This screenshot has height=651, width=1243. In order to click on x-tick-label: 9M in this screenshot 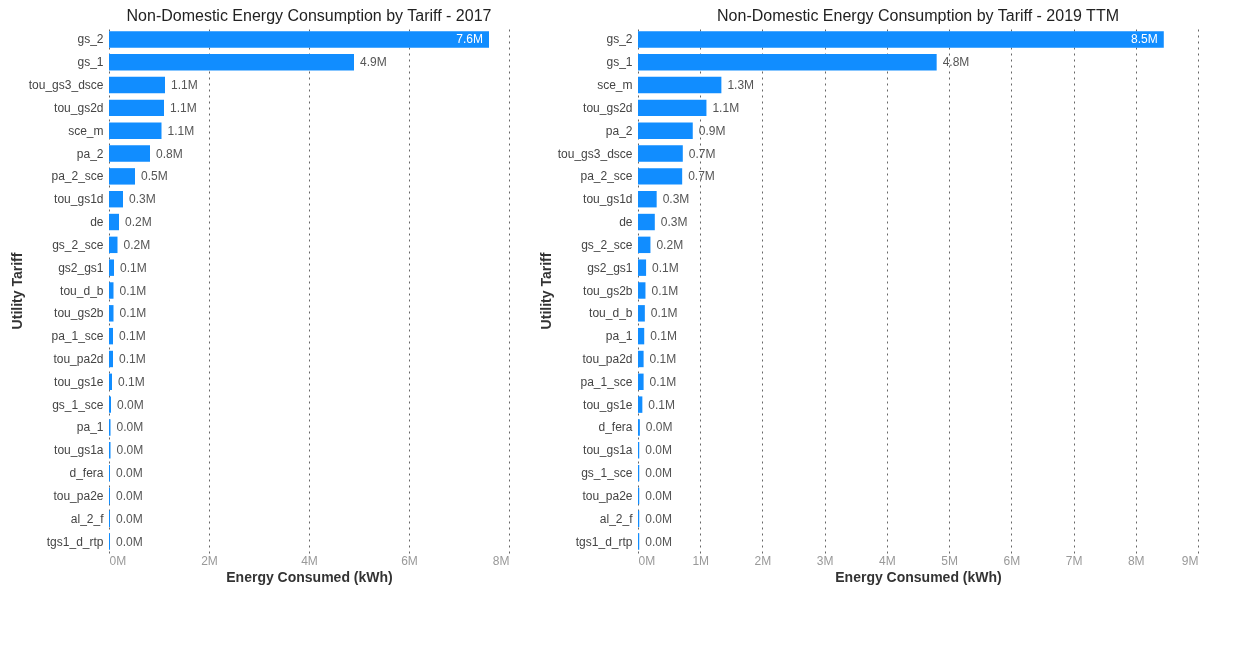, I will do `click(1190, 560)`.